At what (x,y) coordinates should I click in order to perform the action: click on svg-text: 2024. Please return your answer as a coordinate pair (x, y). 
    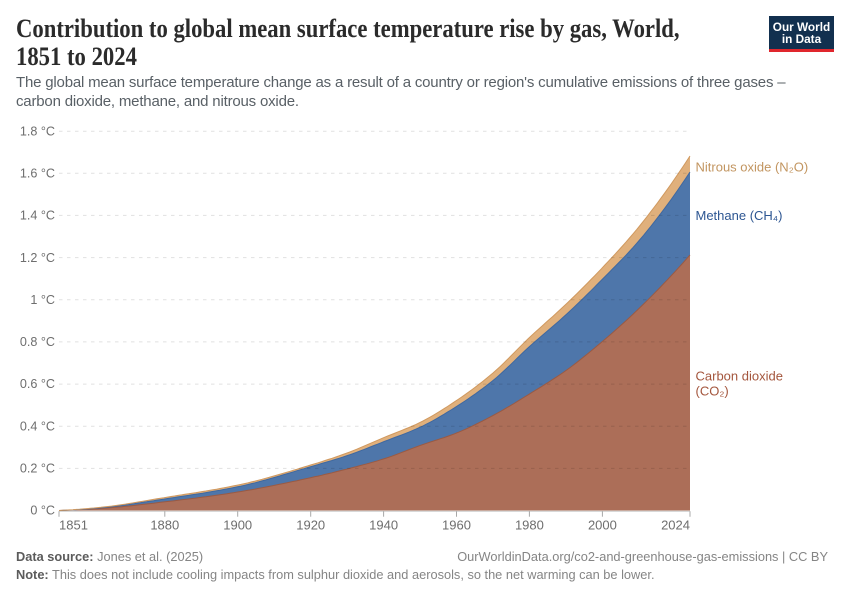
    Looking at the image, I should click on (675, 525).